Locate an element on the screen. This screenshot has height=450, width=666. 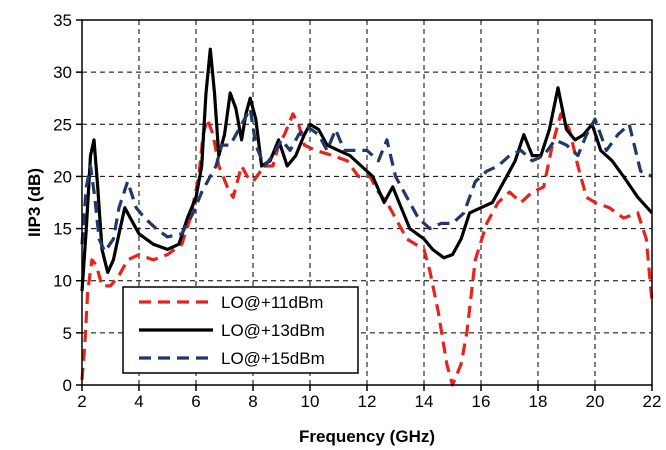
y-tick-label: 5 is located at coordinates (67, 333).